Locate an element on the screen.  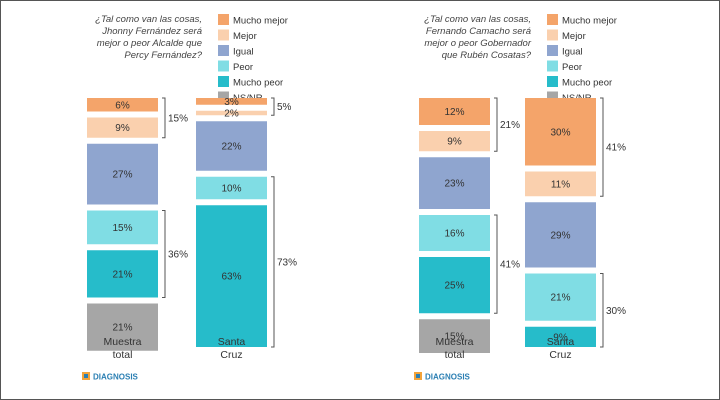
bracket-label: 15% is located at coordinates (178, 118).